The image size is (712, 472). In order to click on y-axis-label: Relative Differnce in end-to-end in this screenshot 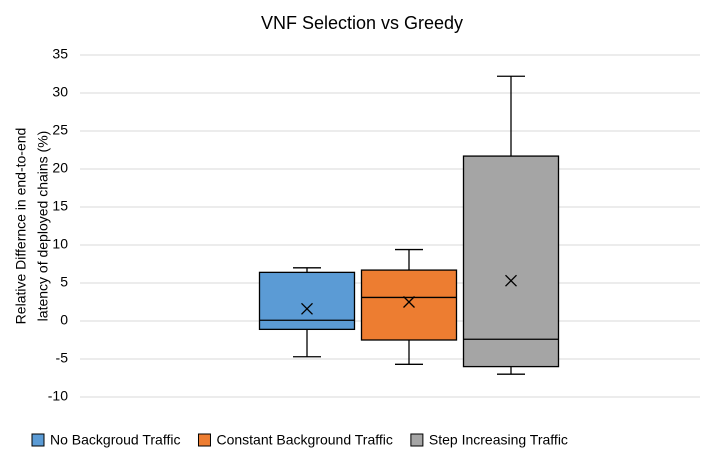, I will do `click(21, 226)`.